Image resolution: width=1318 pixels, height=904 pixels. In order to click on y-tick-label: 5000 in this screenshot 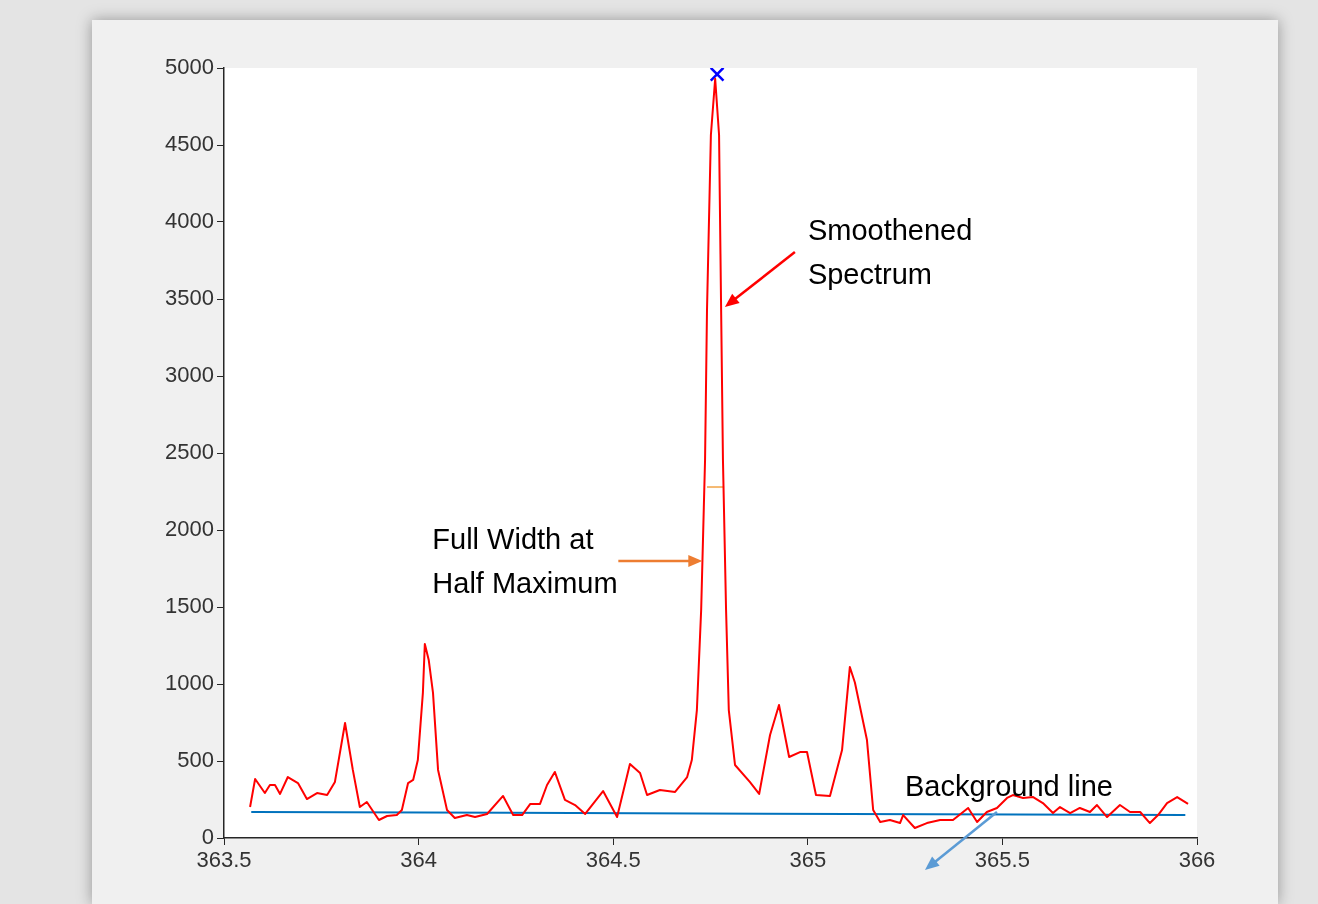, I will do `click(189, 67)`.